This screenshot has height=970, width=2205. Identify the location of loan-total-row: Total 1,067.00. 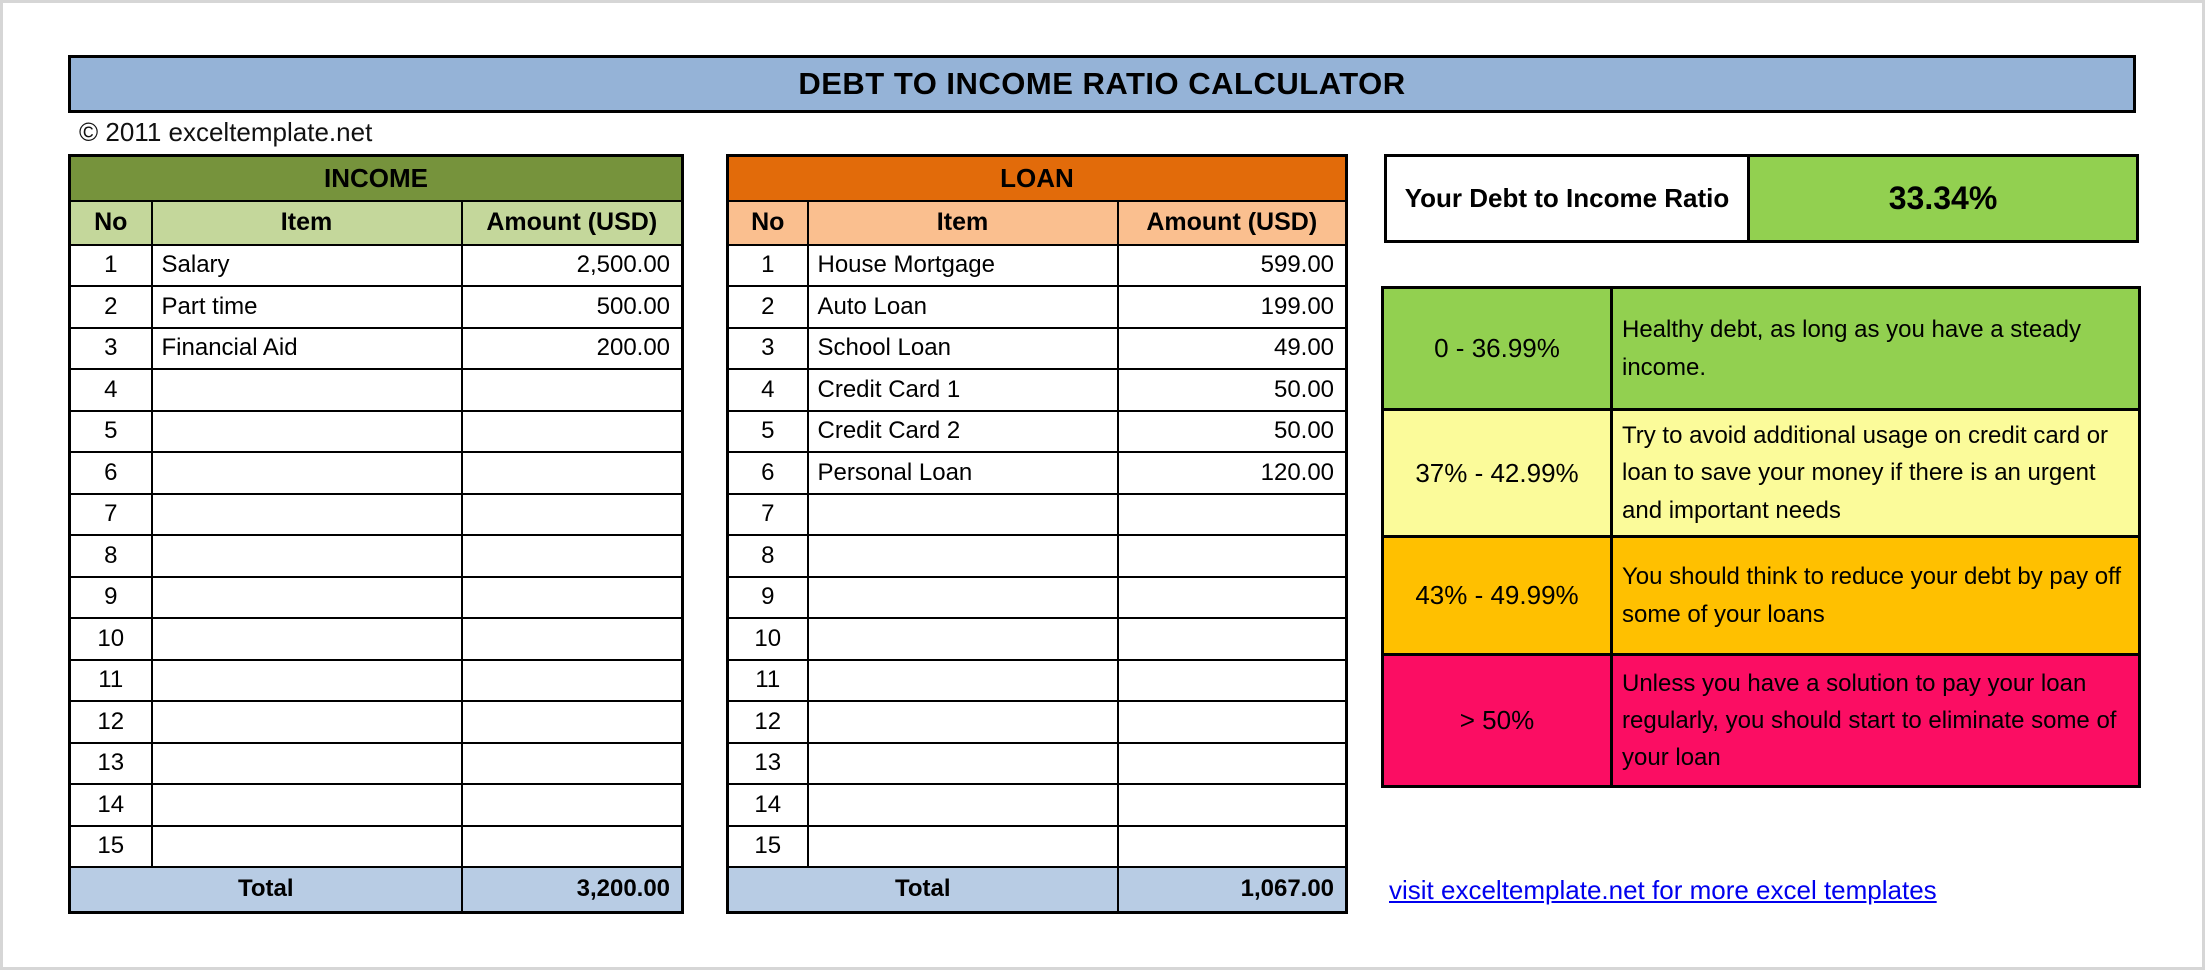
(1037, 889).